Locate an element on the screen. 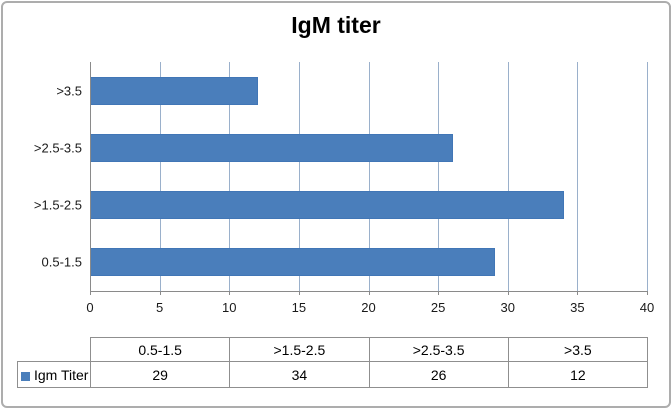  category-label: >2.5-3.5 is located at coordinates (57, 148).